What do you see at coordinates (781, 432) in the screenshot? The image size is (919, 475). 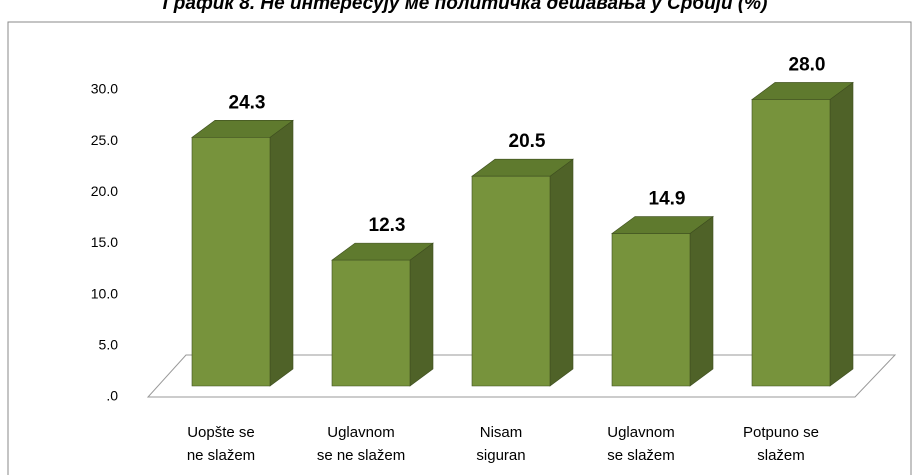 I see `x-tick-label: Potpuno se` at bounding box center [781, 432].